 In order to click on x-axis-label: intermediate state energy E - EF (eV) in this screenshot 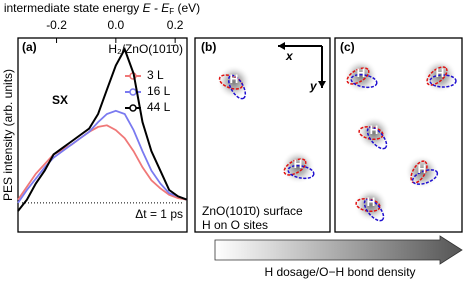, I will do `click(102, 8)`.